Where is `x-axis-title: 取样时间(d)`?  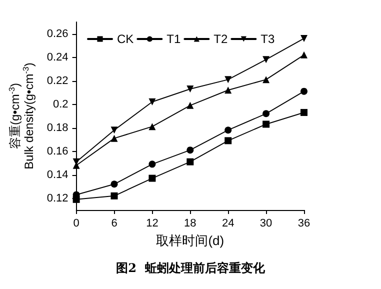
x-axis-title: 取样时间(d) is located at coordinates (190, 240).